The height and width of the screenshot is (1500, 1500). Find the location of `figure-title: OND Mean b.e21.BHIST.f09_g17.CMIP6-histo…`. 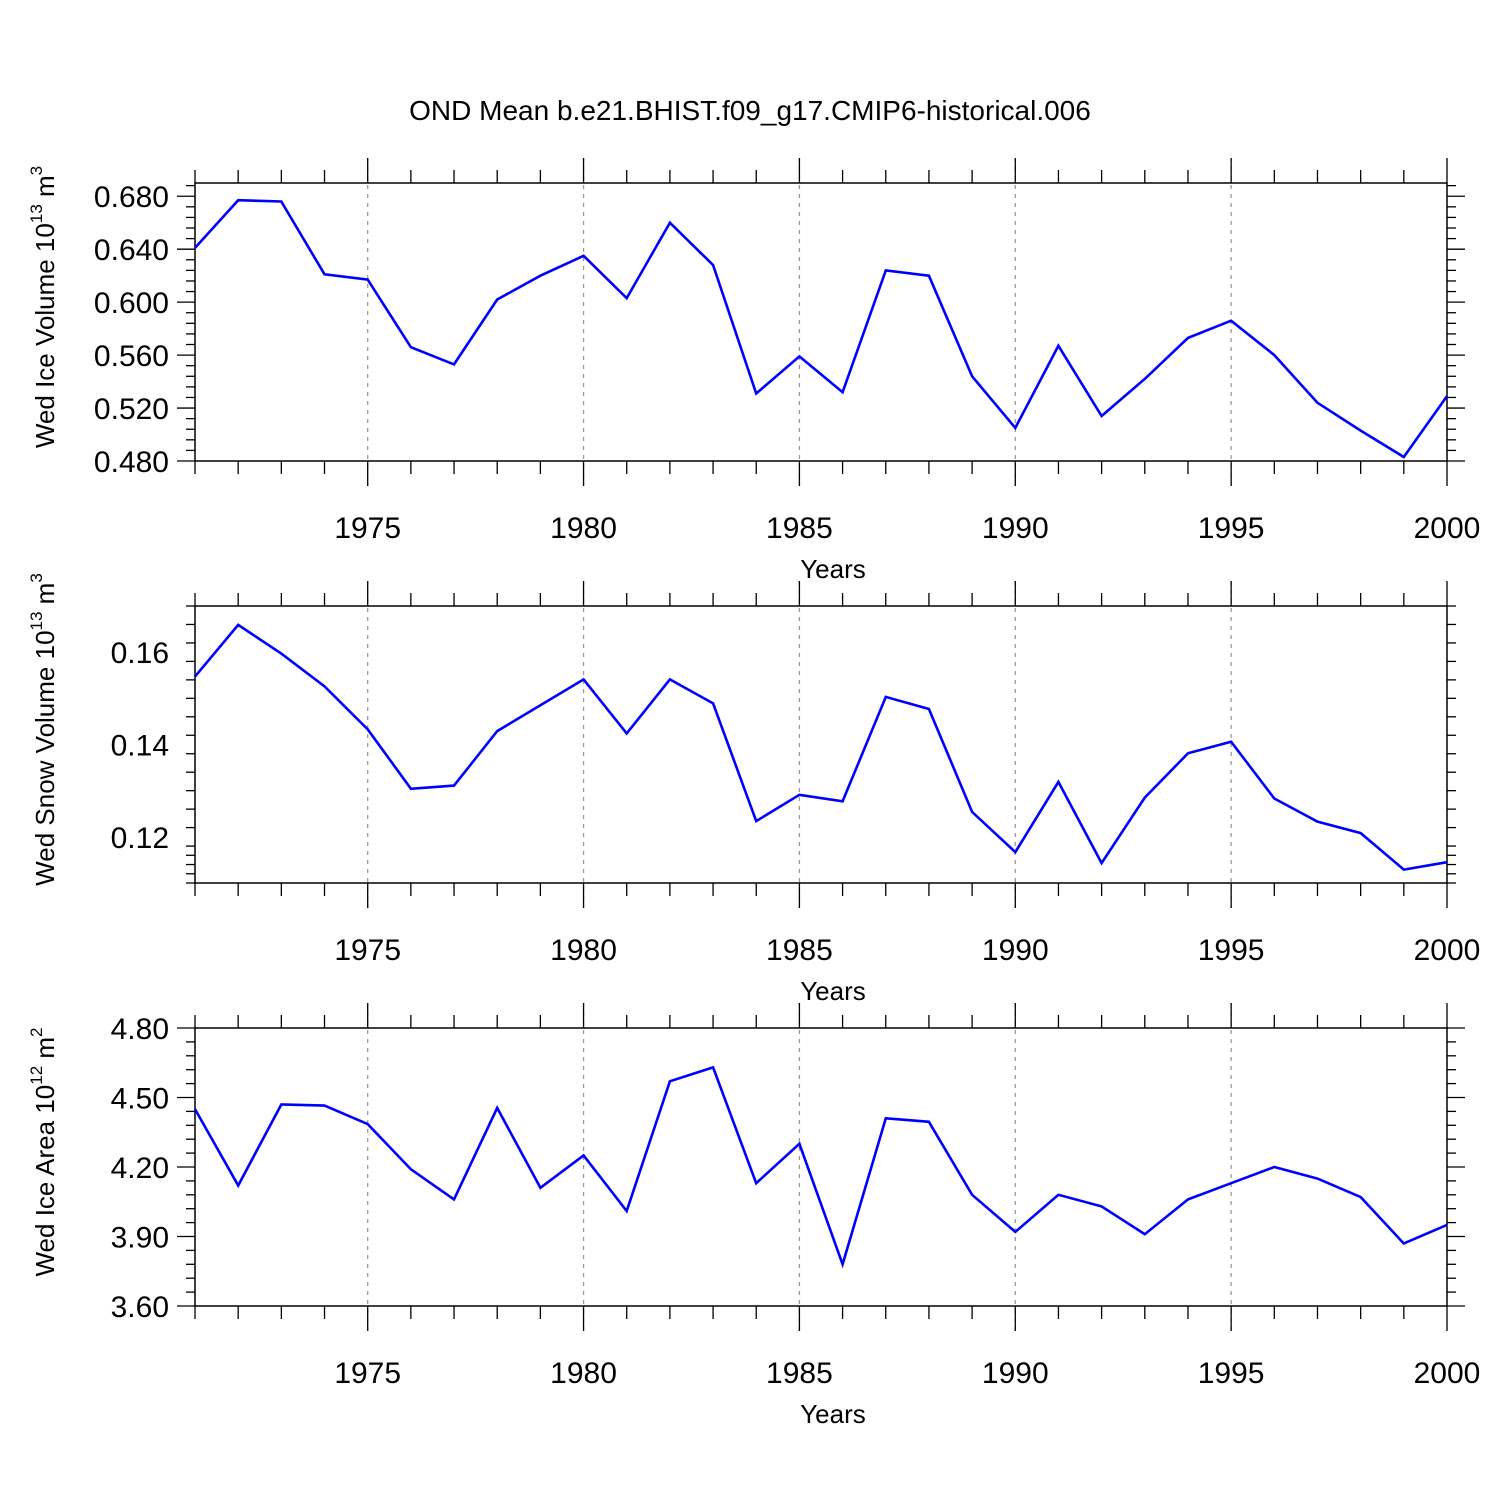

figure-title: OND Mean b.e21.BHIST.f09_g17.CMIP6-histo… is located at coordinates (750, 110).